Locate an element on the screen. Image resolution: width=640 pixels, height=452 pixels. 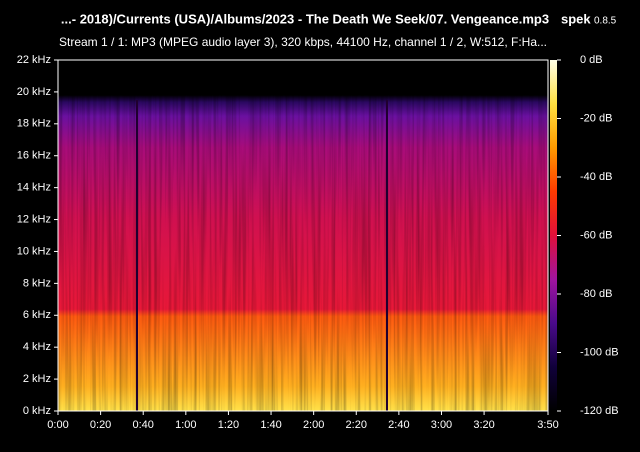
x-tick-label: 0:00 is located at coordinates (57, 425).